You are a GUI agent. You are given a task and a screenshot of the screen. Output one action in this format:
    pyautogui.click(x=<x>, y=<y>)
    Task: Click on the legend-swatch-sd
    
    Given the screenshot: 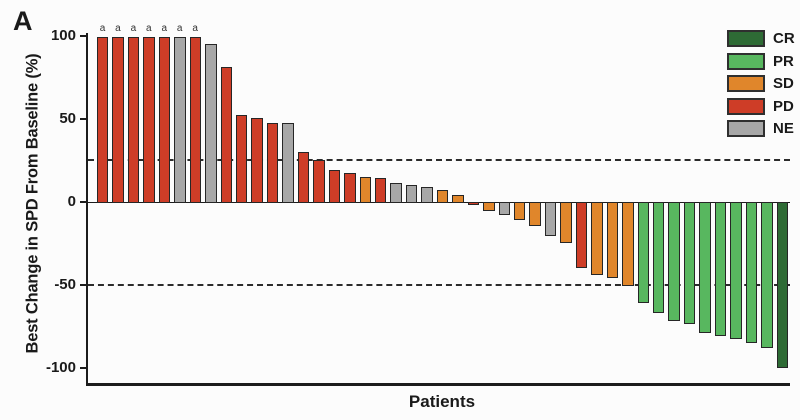 What is the action you would take?
    pyautogui.click(x=746, y=83)
    